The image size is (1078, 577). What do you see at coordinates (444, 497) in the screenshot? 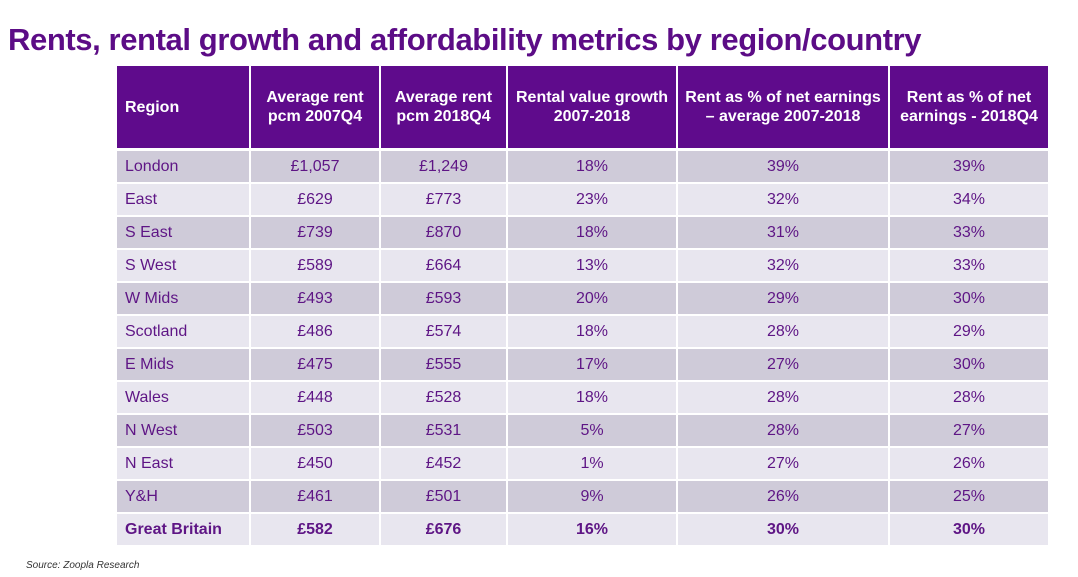
I see `value-cell: £501` at bounding box center [444, 497].